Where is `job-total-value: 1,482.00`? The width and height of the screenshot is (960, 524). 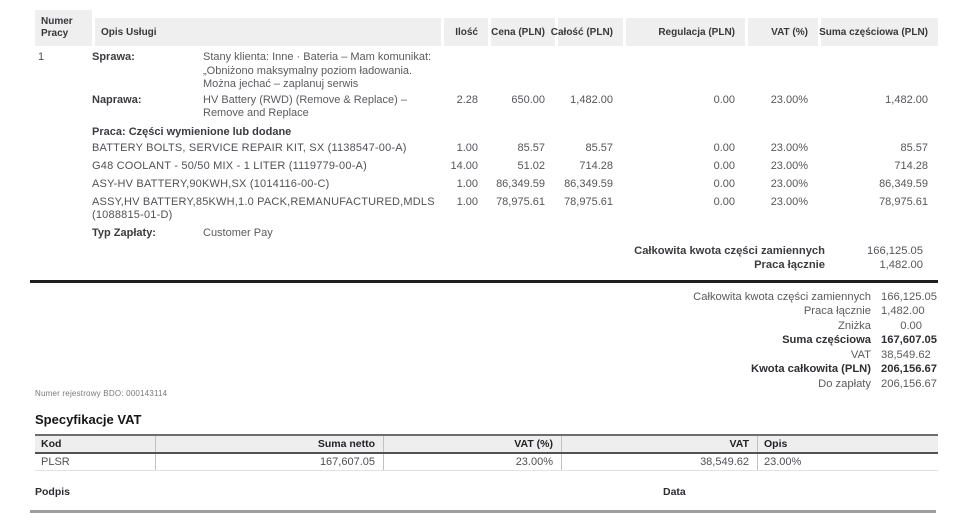
job-total-value: 1,482.00 is located at coordinates (901, 265).